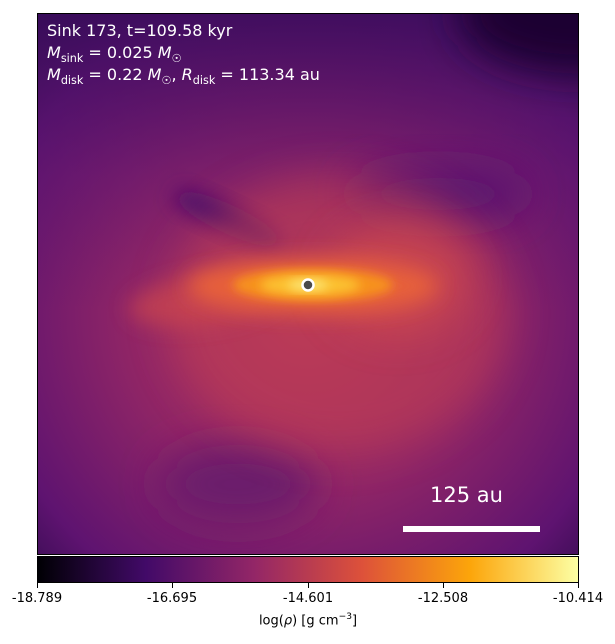 The width and height of the screenshot is (615, 644). Describe the element at coordinates (37, 598) in the screenshot. I see `colorbar-tick-label: -18.789` at that location.